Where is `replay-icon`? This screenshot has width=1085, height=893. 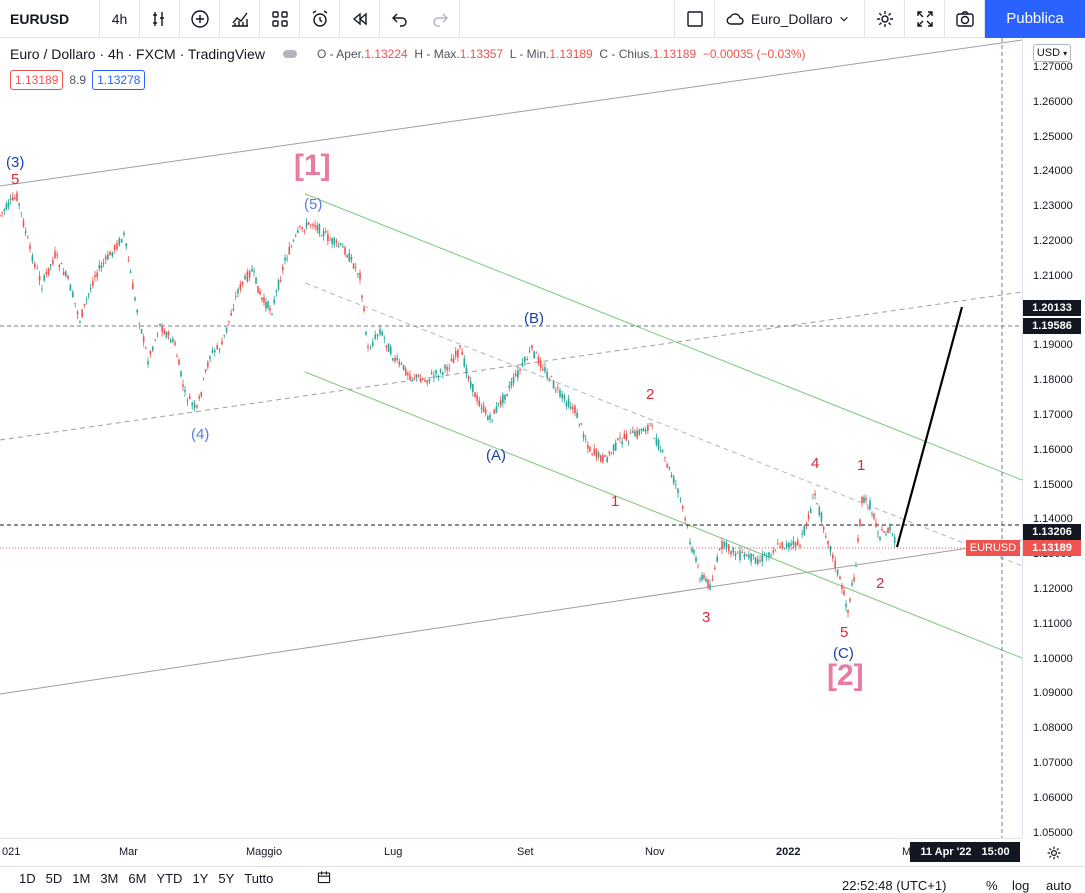
replay-icon is located at coordinates (360, 19).